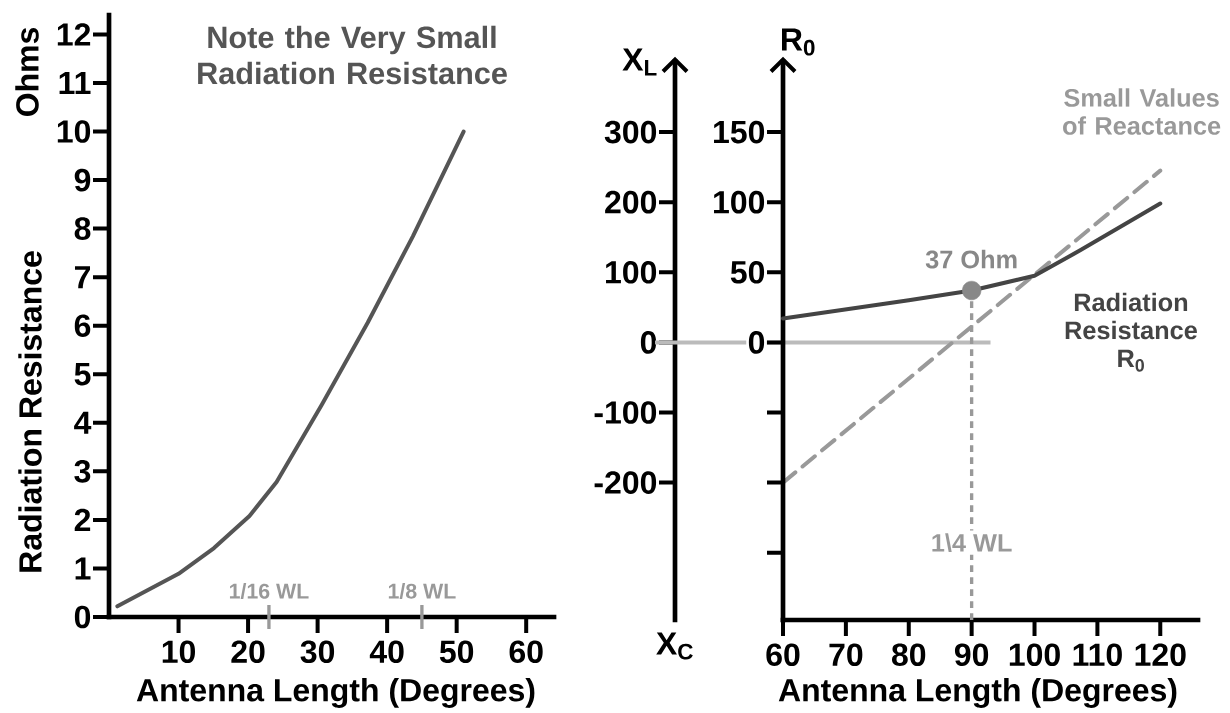  I want to click on y-tick-label: 9, so click(82, 180).